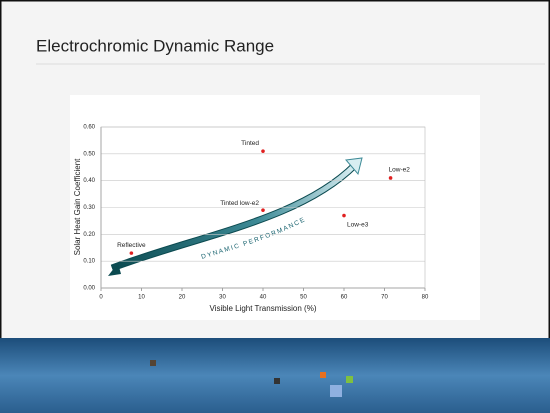 Image resolution: width=550 pixels, height=413 pixels. Describe the element at coordinates (250, 143) in the screenshot. I see `point-label: Tinted` at that location.